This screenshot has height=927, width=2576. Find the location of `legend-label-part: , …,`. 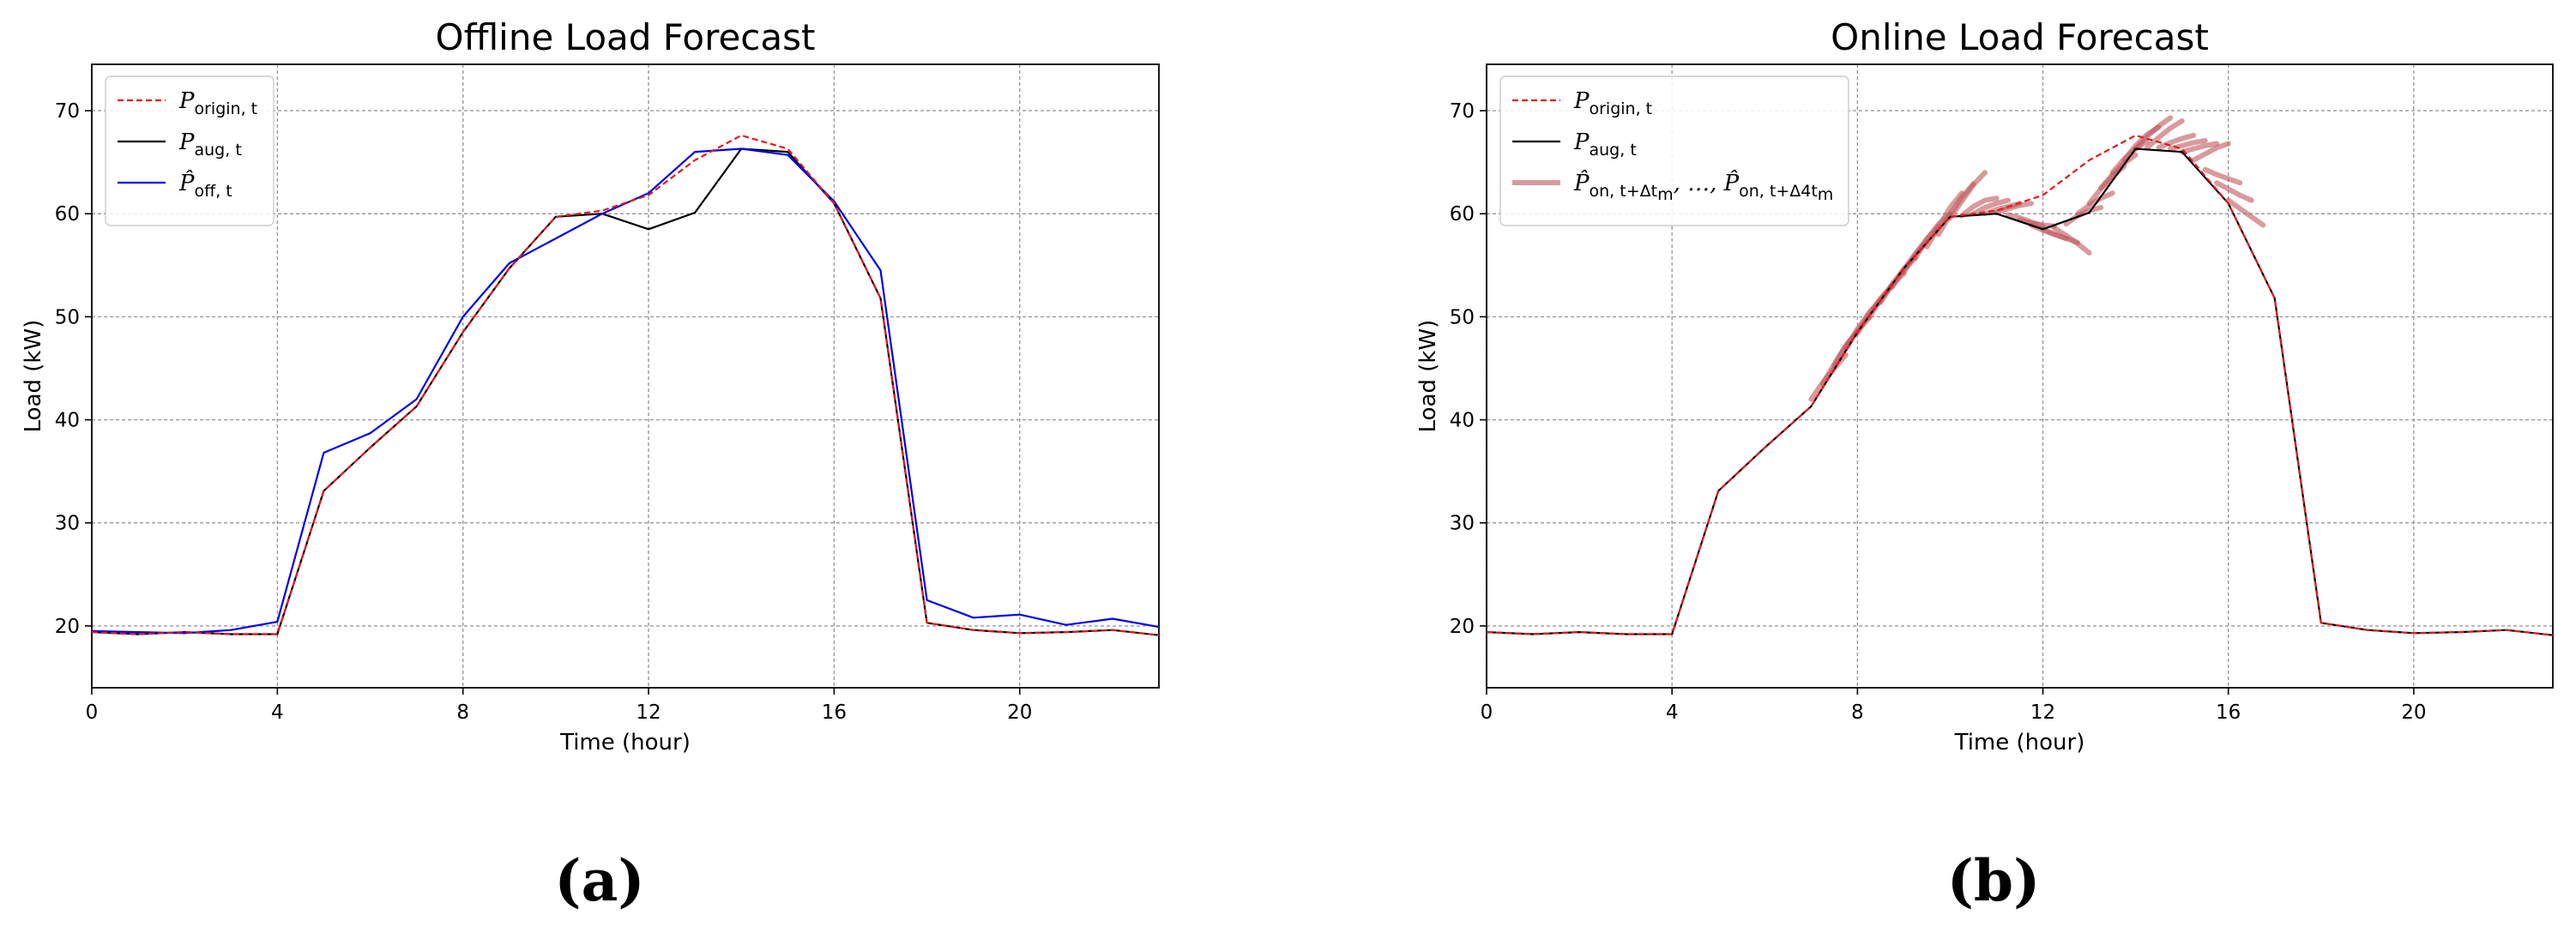

legend-label-part: , …, is located at coordinates (1699, 183).